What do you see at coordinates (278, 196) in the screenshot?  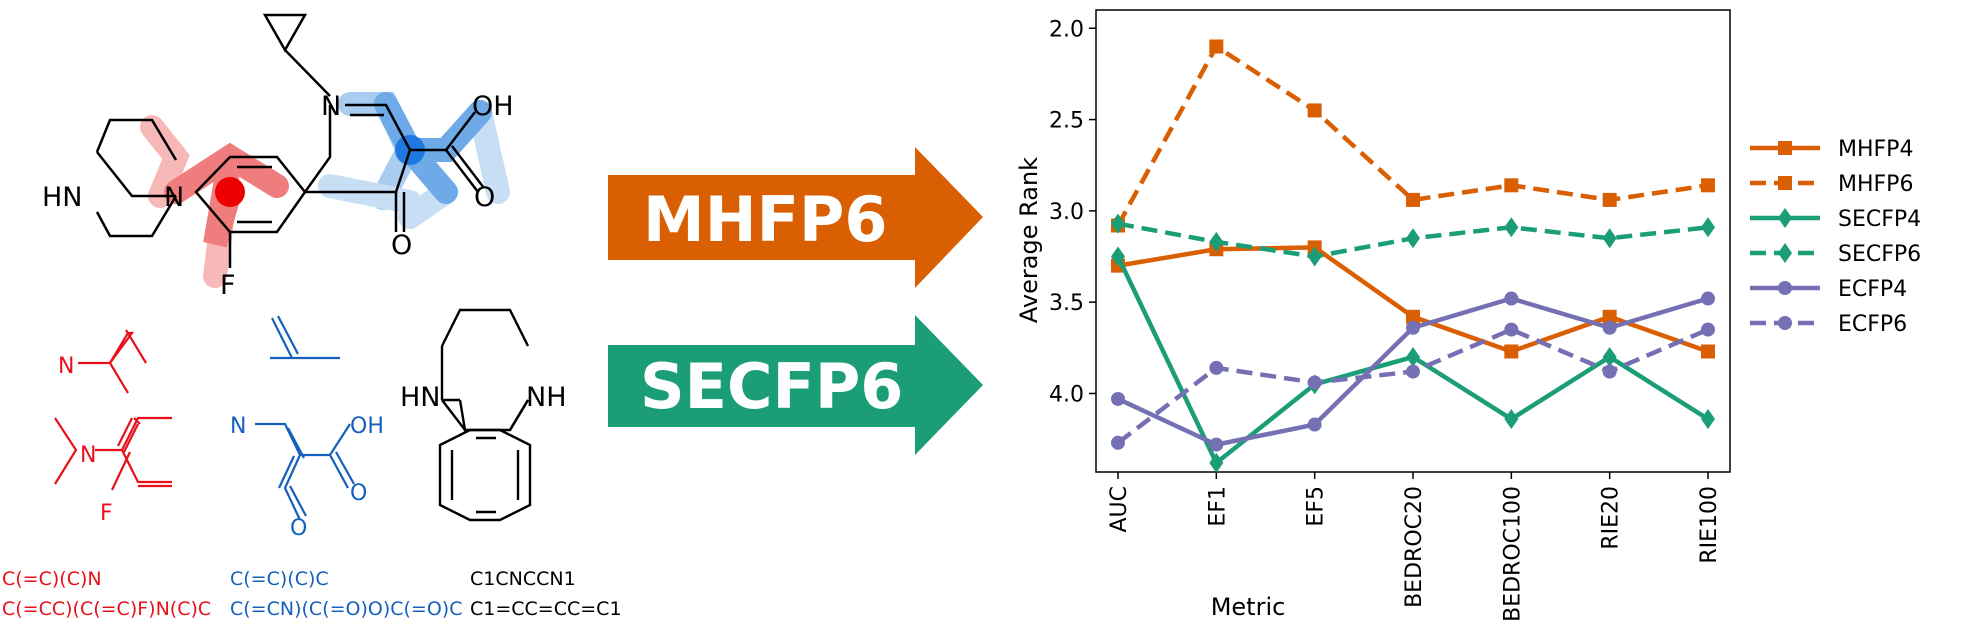 I see `atom-labels: HN N N OH O O F` at bounding box center [278, 196].